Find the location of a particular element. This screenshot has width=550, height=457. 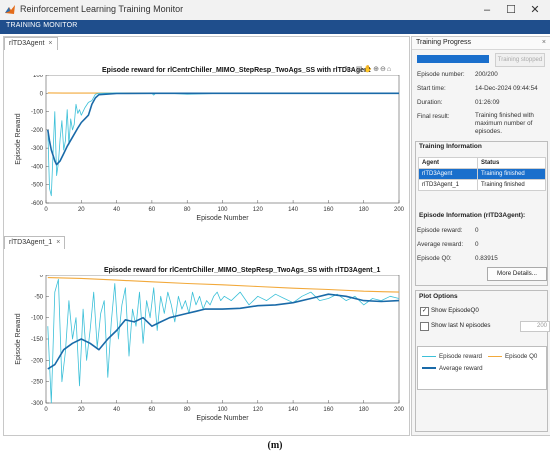

y-tick-label: 100 is located at coordinates (38, 77).